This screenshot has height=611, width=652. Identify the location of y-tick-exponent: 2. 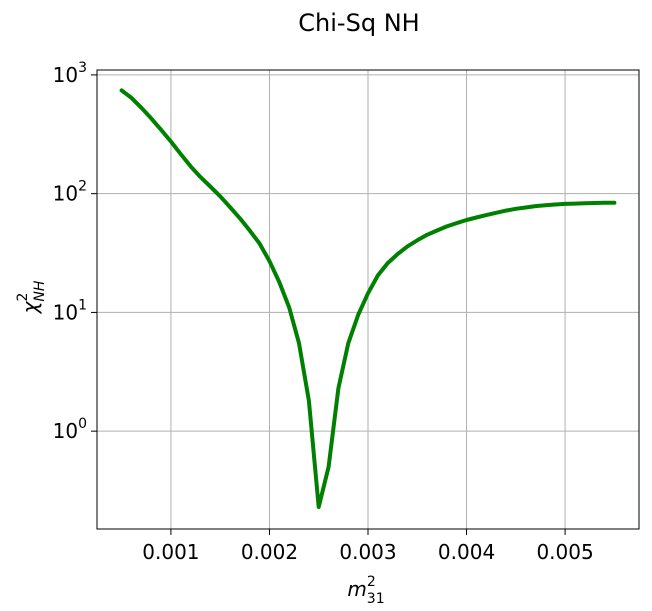
(82, 187).